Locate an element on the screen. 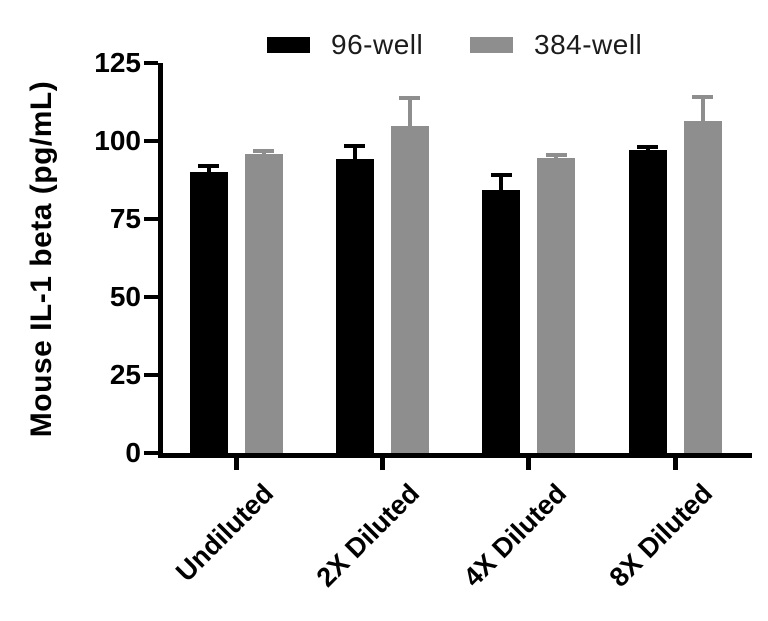 The image size is (768, 621). legend-item-384-well: 384-well is located at coordinates (556, 45).